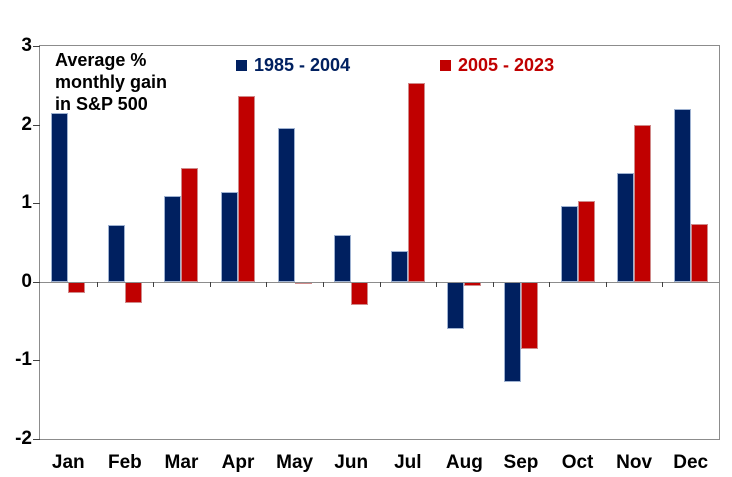  Describe the element at coordinates (521, 462) in the screenshot. I see `x-axis-label-Sep: Sep` at that location.